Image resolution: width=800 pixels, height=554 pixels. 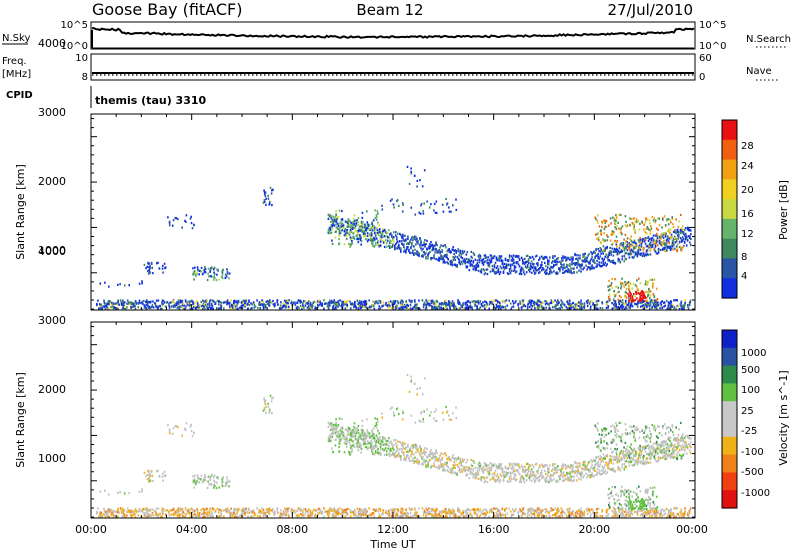 What do you see at coordinates (729, 130) in the screenshot?
I see `power-colorbar-swatch` at bounding box center [729, 130].